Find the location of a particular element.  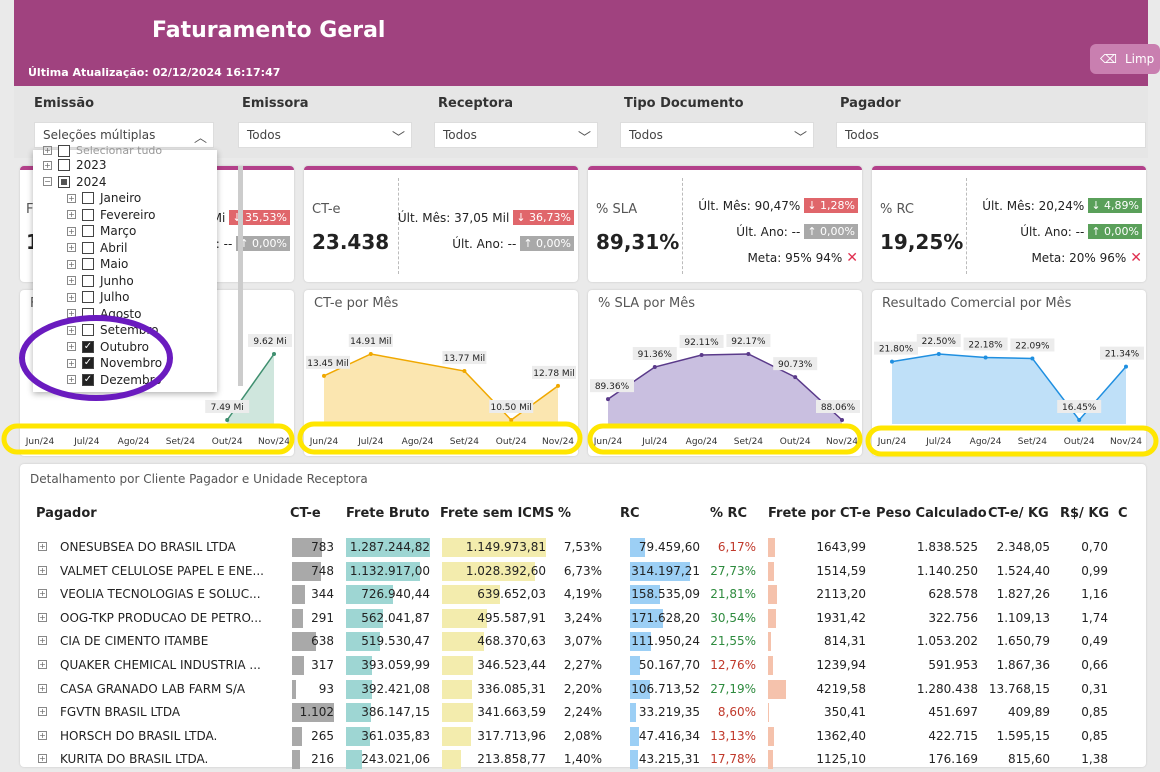

dropdown-item-janeiro: + Janeiro is located at coordinates (104, 198).